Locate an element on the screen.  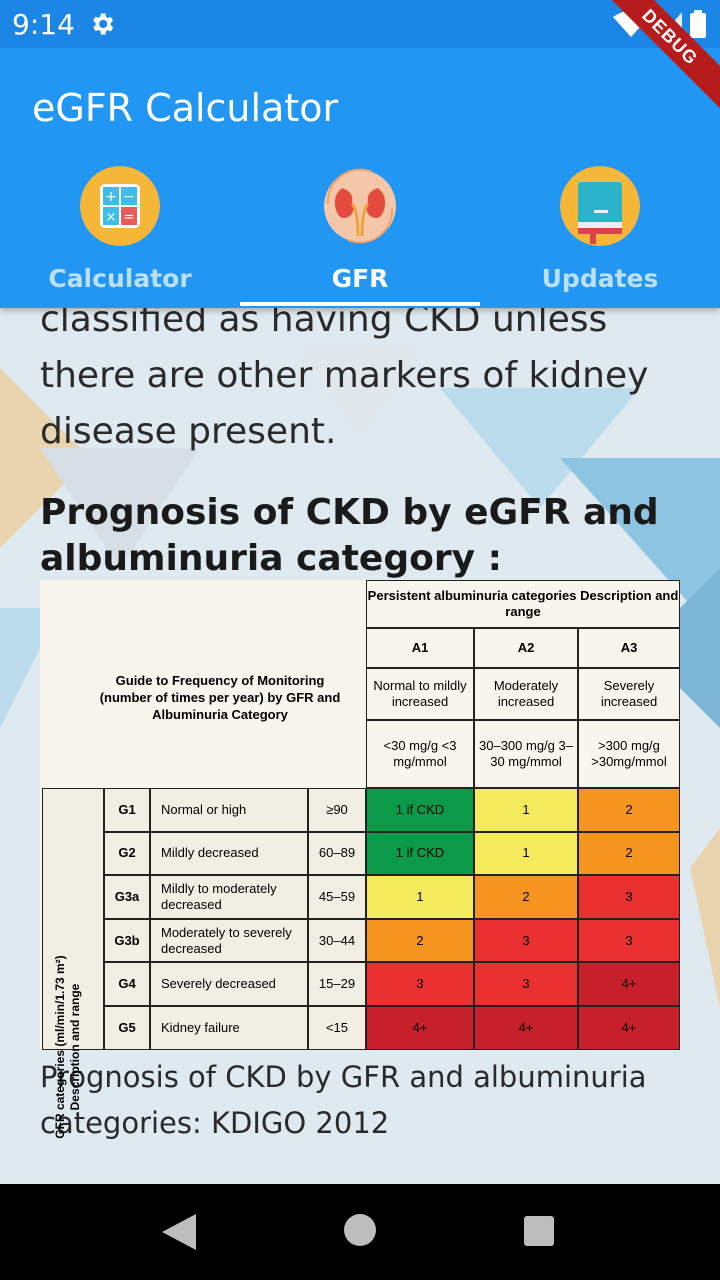
risk-cell-G3b-A2: 3 is located at coordinates (526, 940).